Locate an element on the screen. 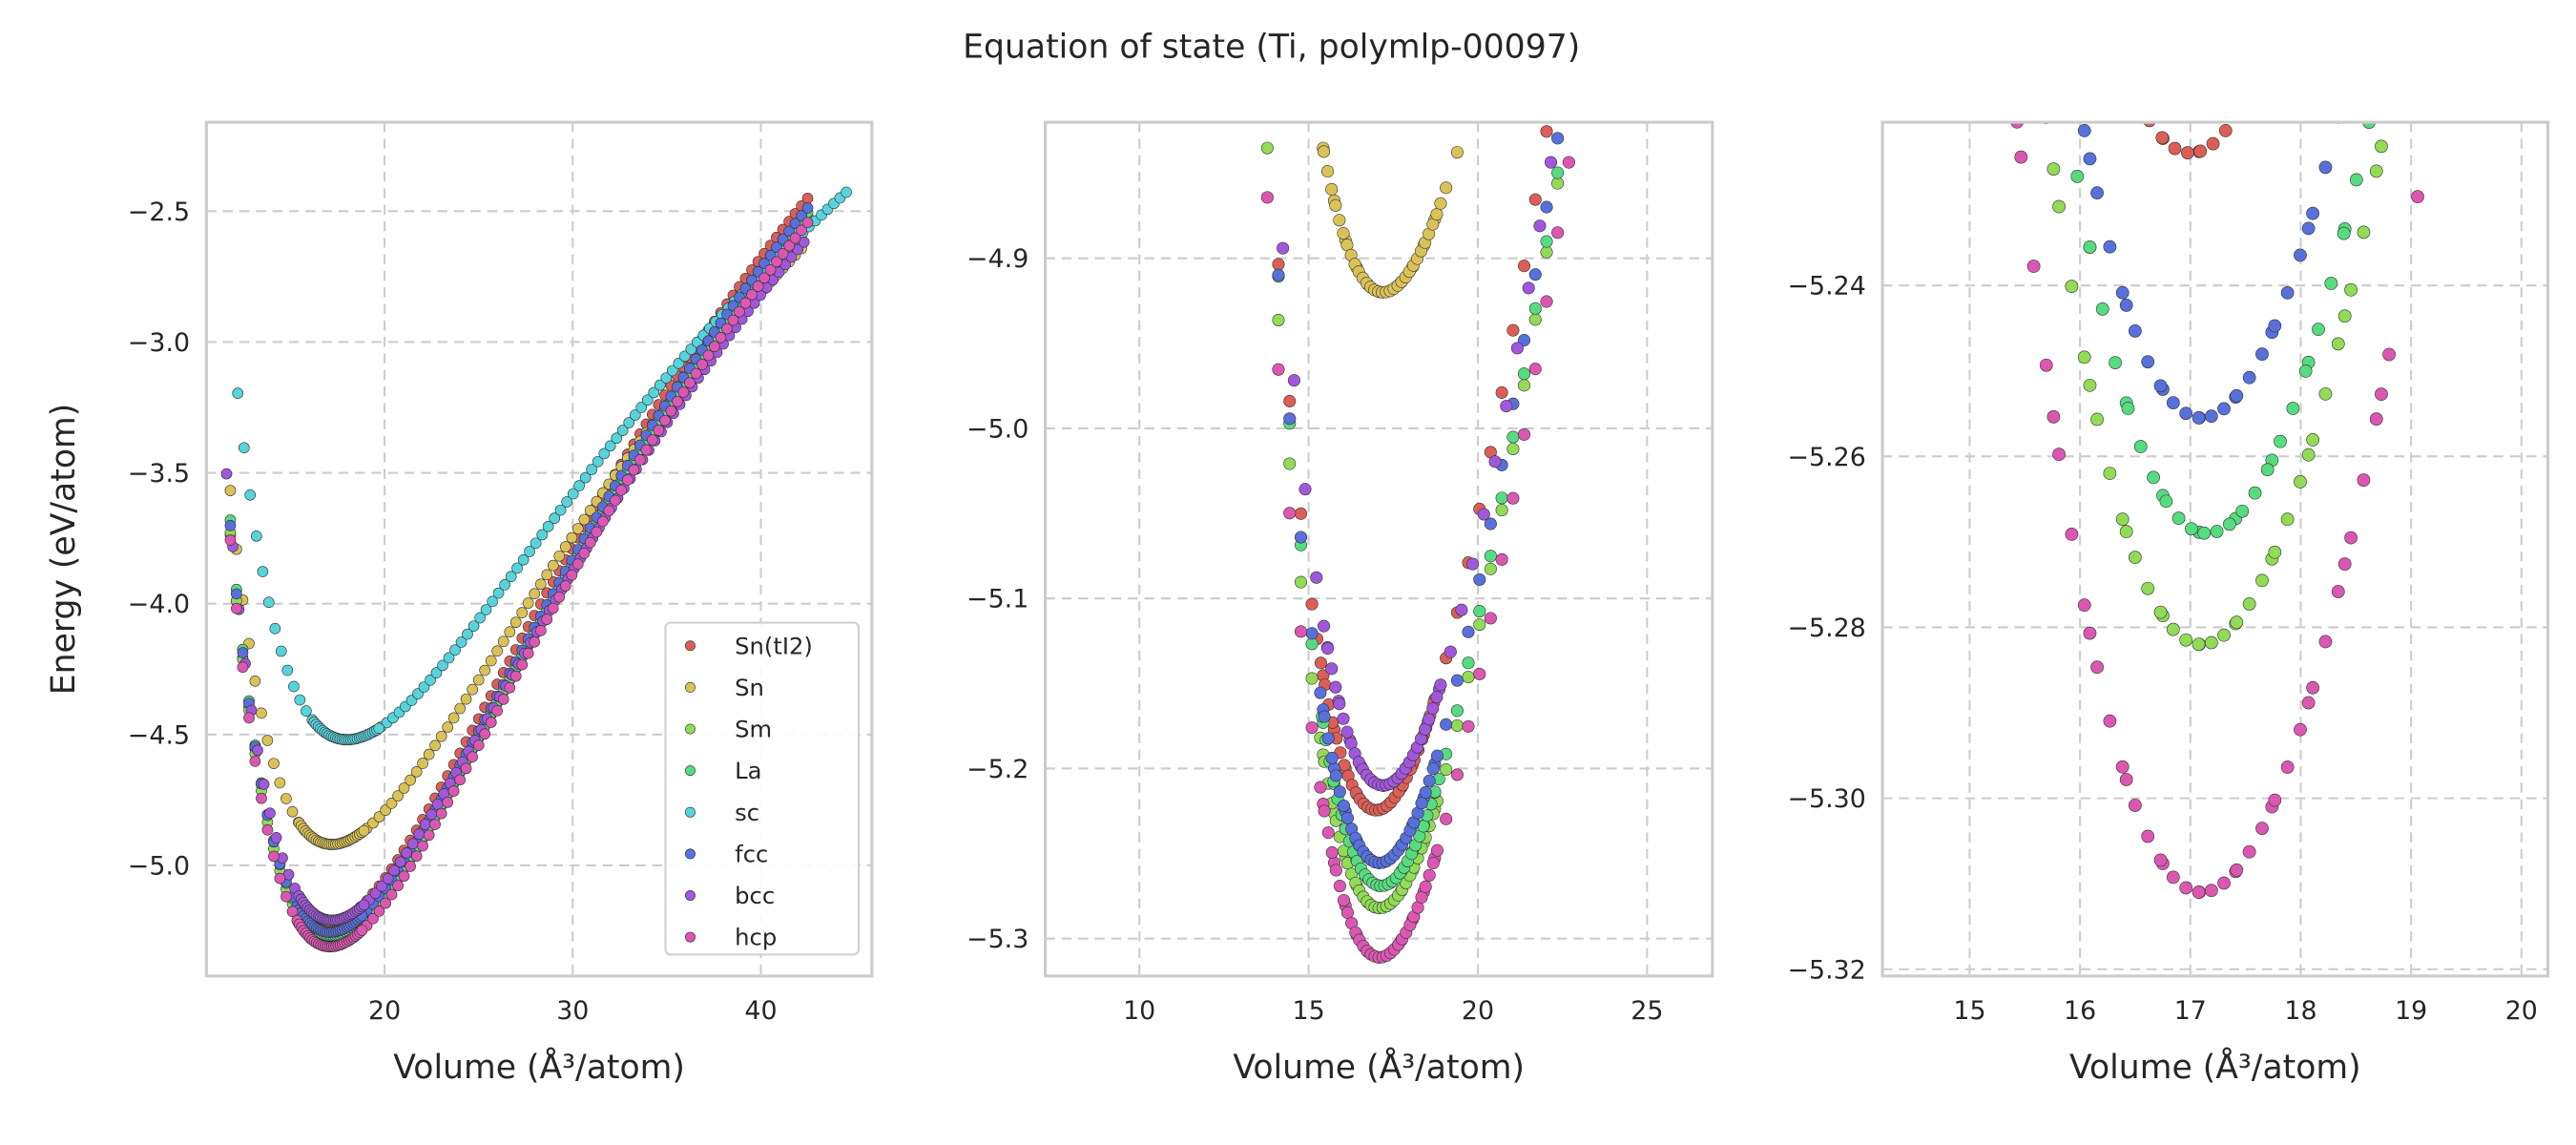  series-fcc is located at coordinates (1418, 501).